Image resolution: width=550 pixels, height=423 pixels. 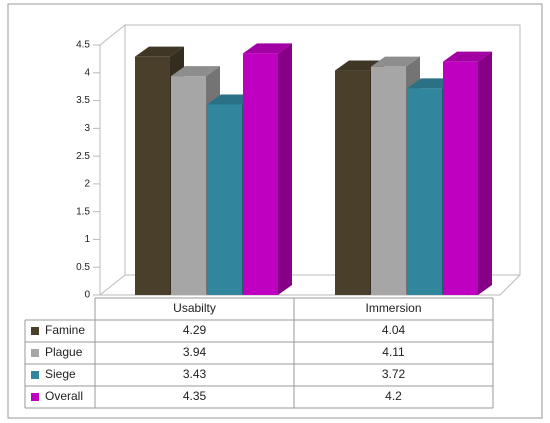 I want to click on x-tick-label: Immersion, so click(x=393, y=308).